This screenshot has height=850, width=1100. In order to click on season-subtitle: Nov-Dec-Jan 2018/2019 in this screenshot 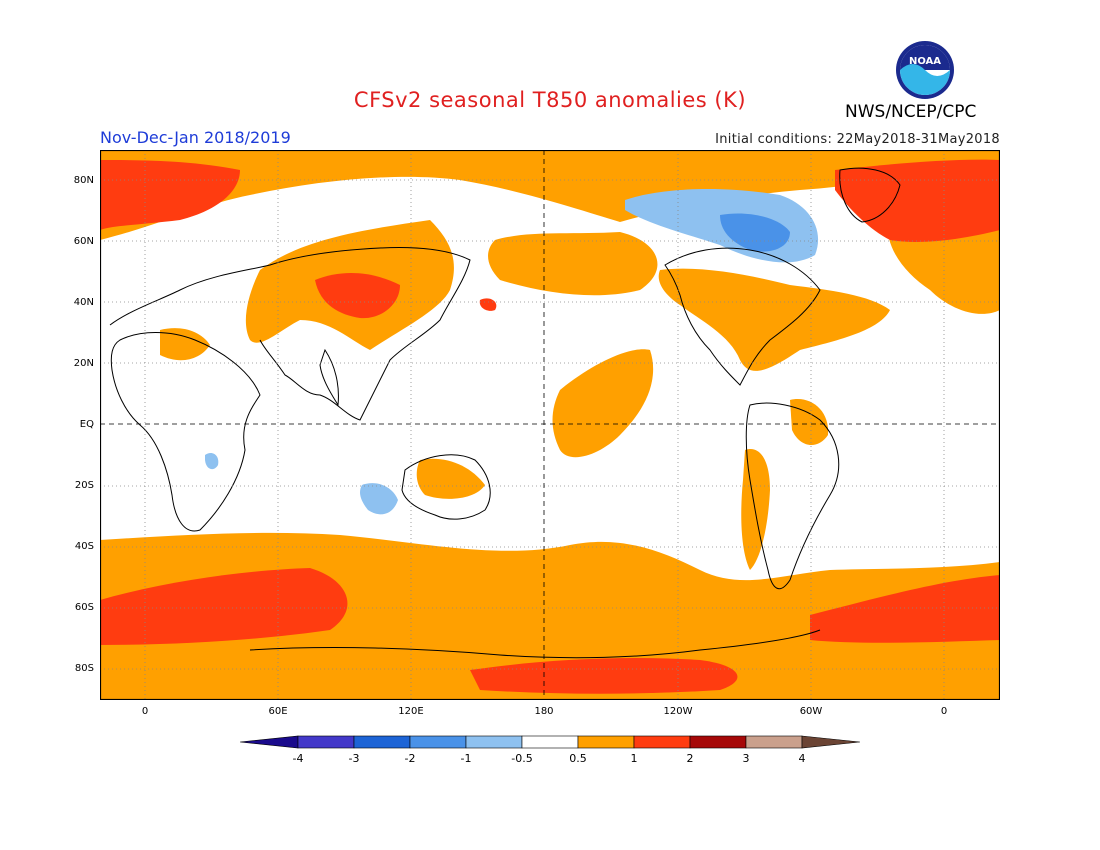, I will do `click(195, 137)`.